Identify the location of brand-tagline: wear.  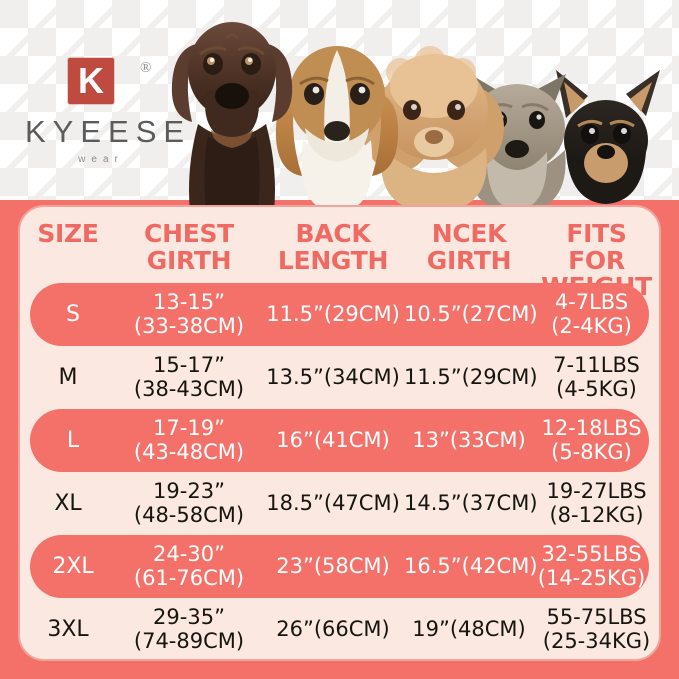
(101, 159).